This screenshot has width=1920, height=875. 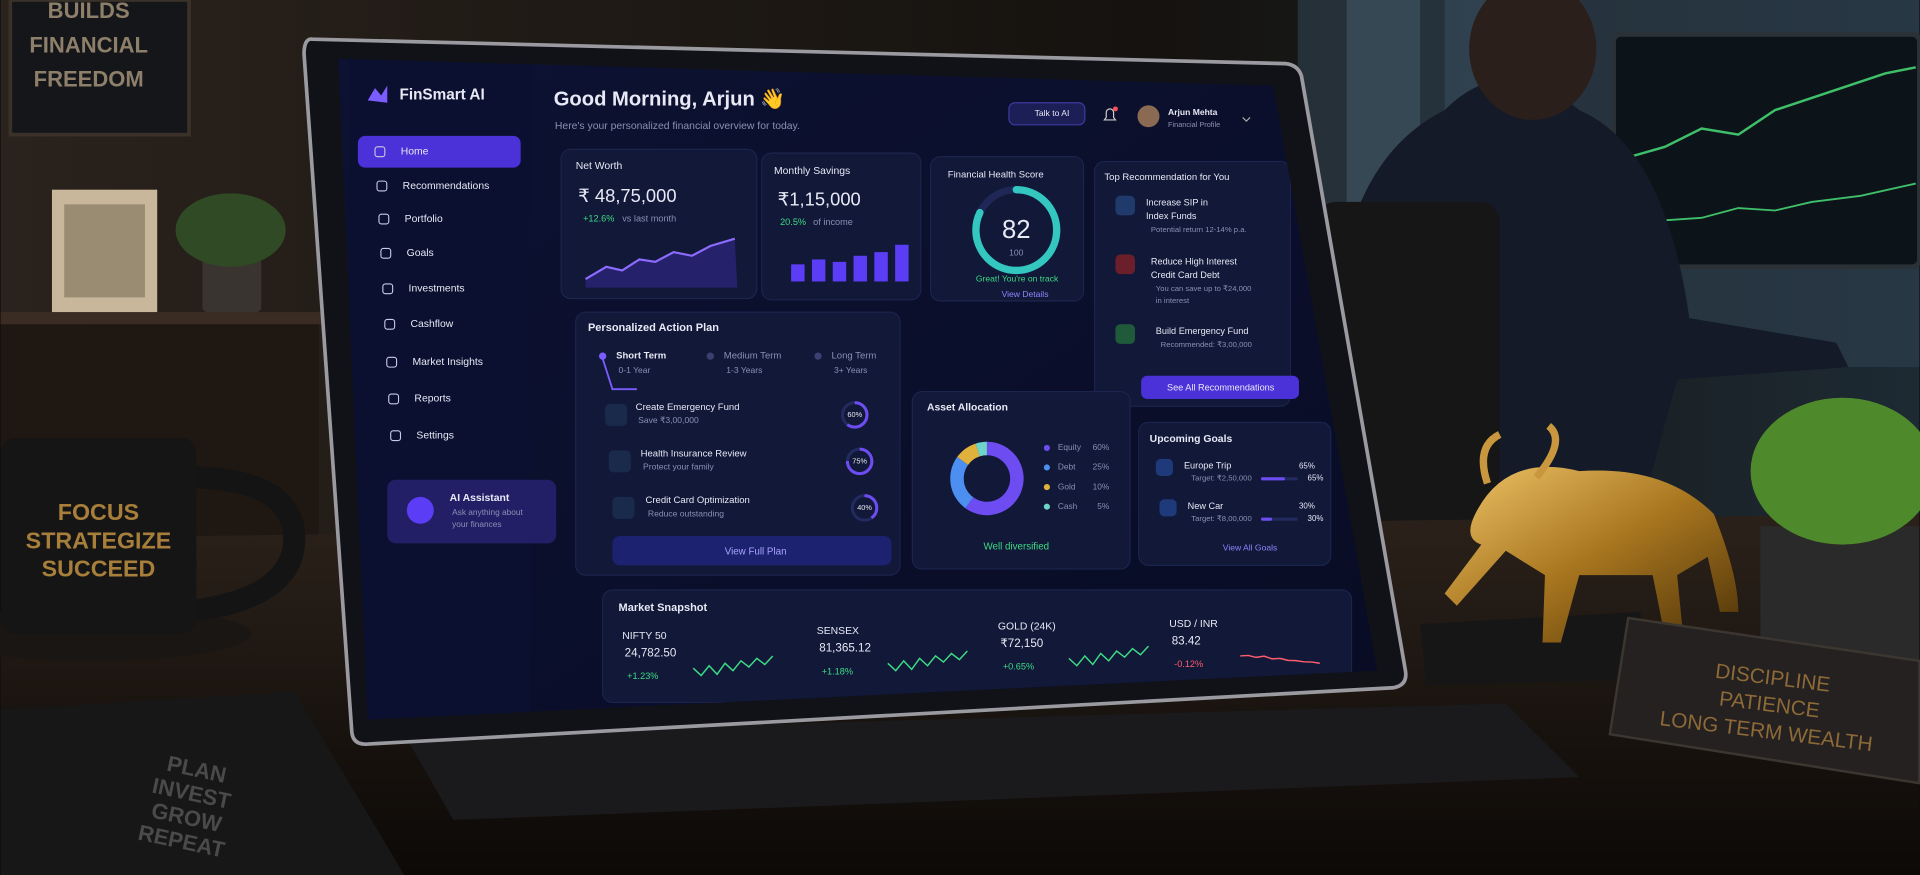 What do you see at coordinates (668, 420) in the screenshot?
I see `plan-detail: Save ₹3,00,000` at bounding box center [668, 420].